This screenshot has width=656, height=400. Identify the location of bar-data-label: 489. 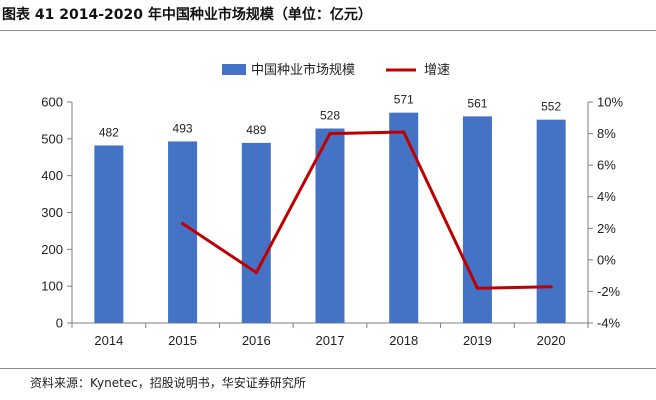
(256, 130).